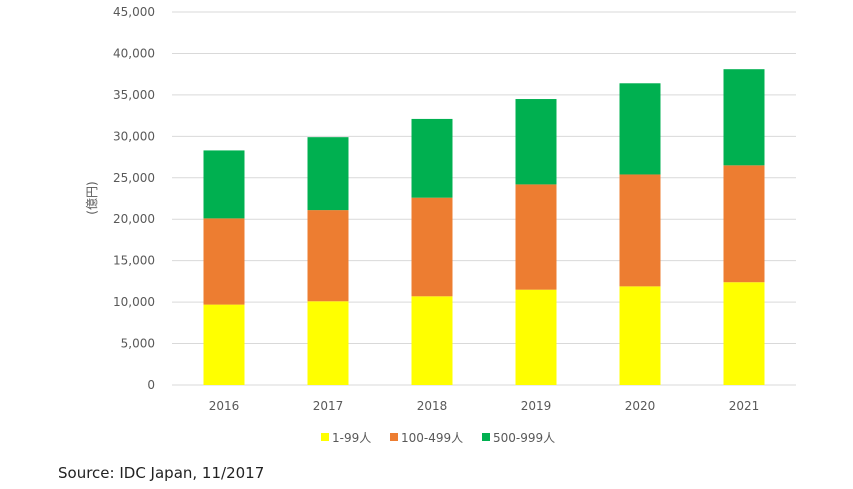 Image resolution: width=853 pixels, height=489 pixels. I want to click on y-tick-label: 45,000, so click(134, 12).